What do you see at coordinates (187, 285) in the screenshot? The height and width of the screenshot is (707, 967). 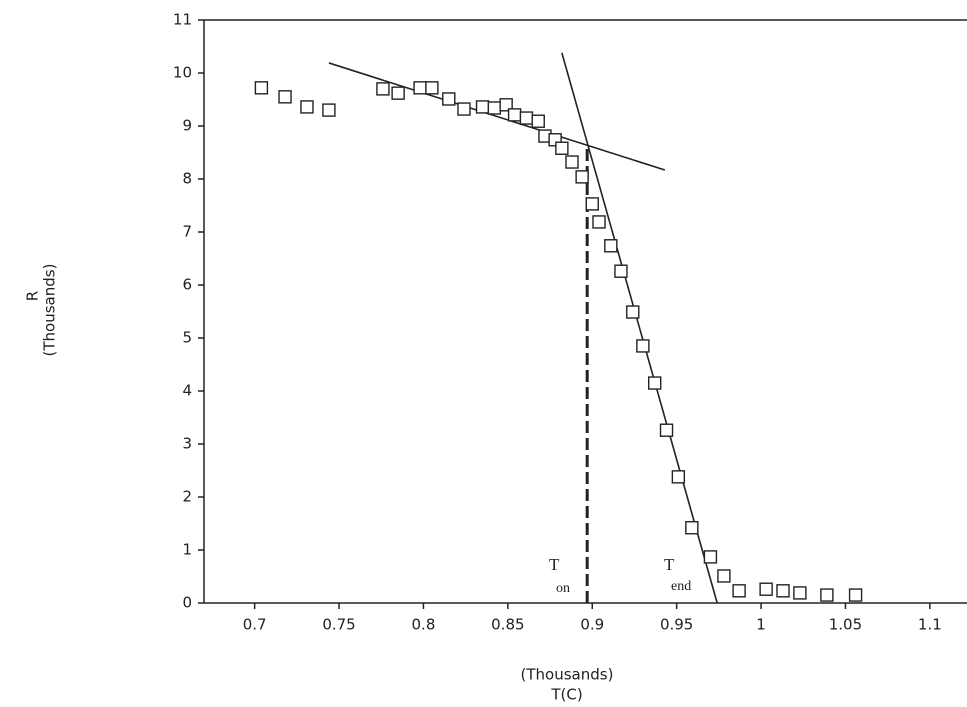 I see `y-tick-label: 6` at bounding box center [187, 285].